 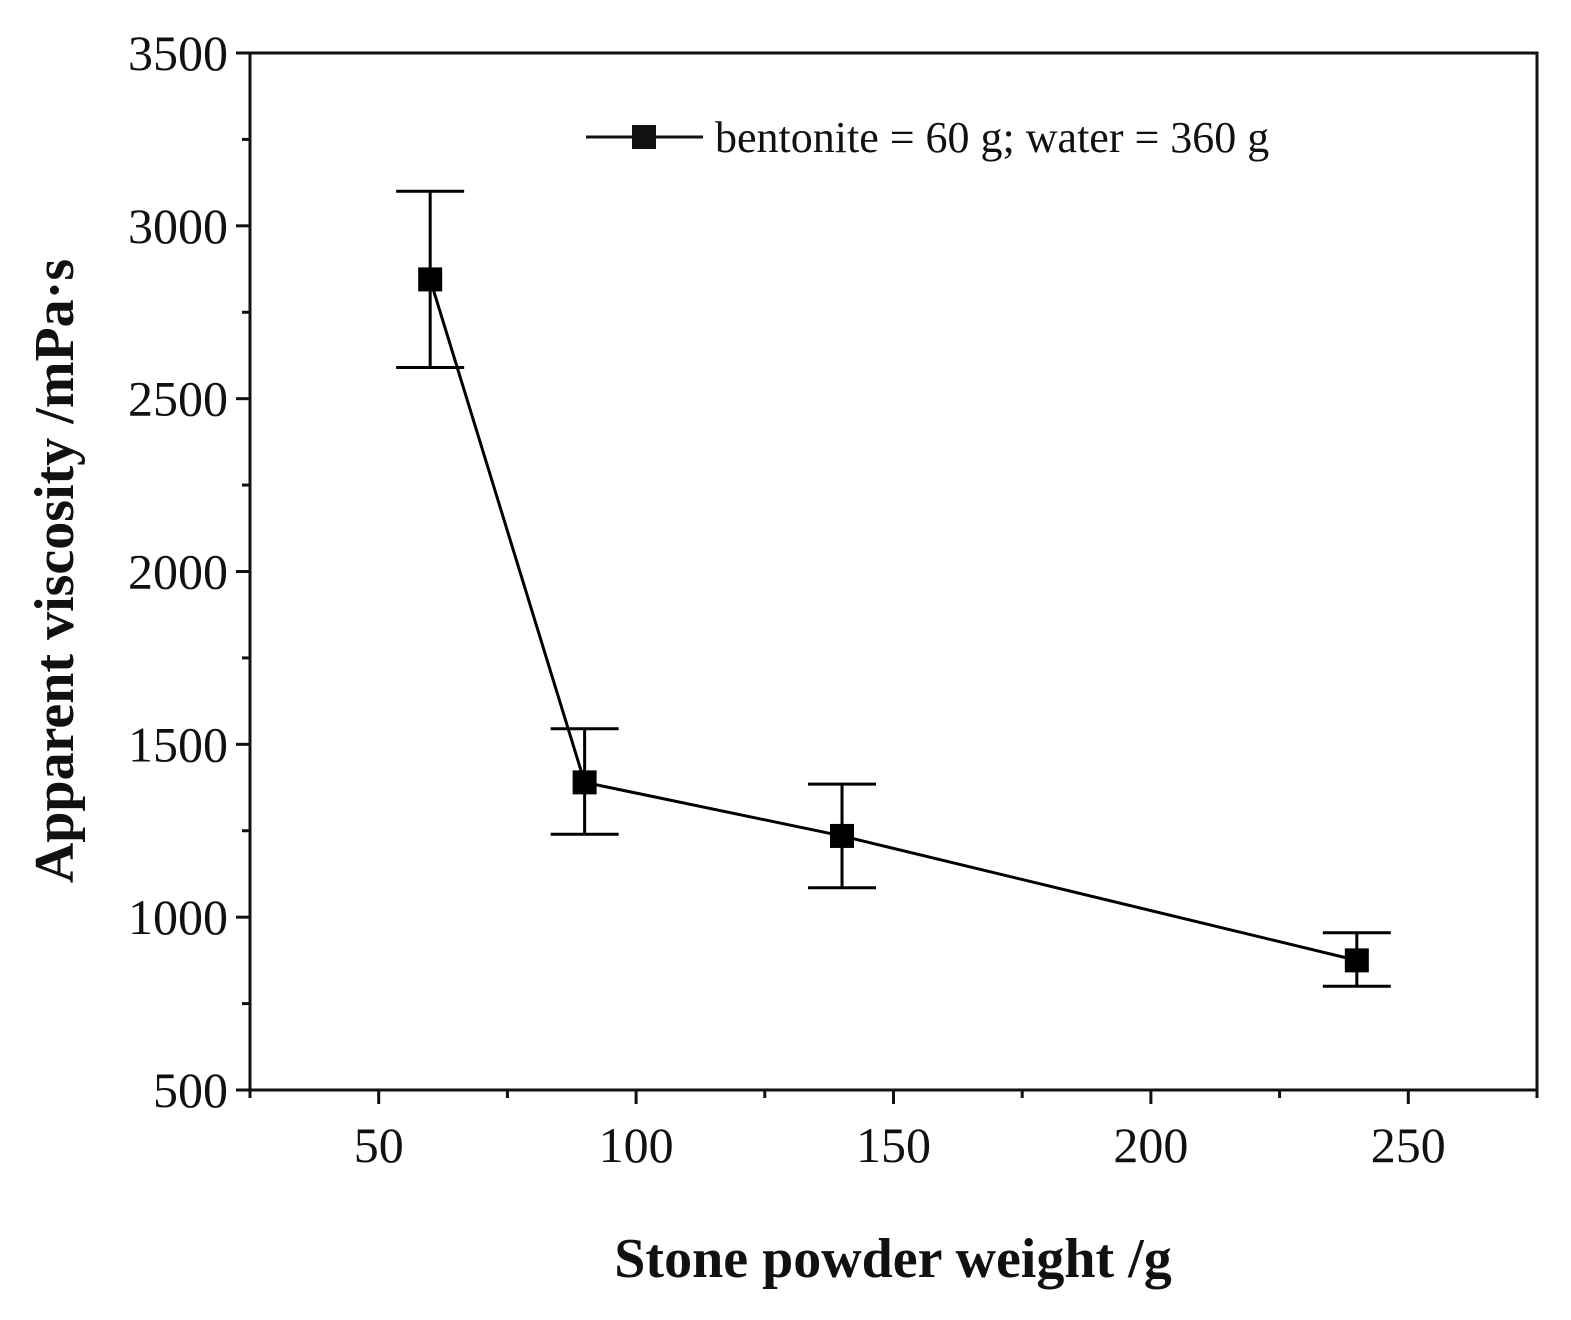 What do you see at coordinates (892, 1259) in the screenshot?
I see `x-axis-title: Stone powder weight /g` at bounding box center [892, 1259].